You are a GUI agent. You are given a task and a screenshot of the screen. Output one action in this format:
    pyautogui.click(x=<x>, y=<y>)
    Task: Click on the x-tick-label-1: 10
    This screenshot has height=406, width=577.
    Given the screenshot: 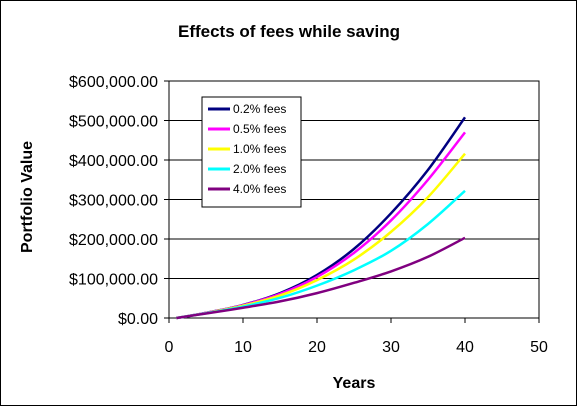 What is the action you would take?
    pyautogui.click(x=243, y=347)
    